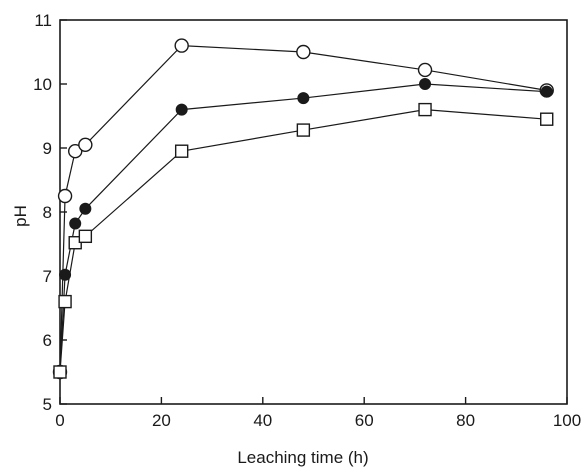  What do you see at coordinates (161, 420) in the screenshot?
I see `x-tick-label: 20` at bounding box center [161, 420].